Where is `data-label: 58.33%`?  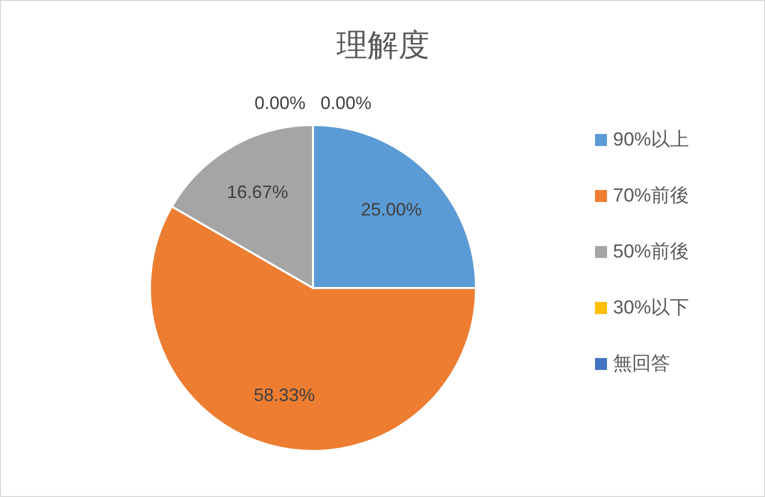 data-label: 58.33% is located at coordinates (284, 395).